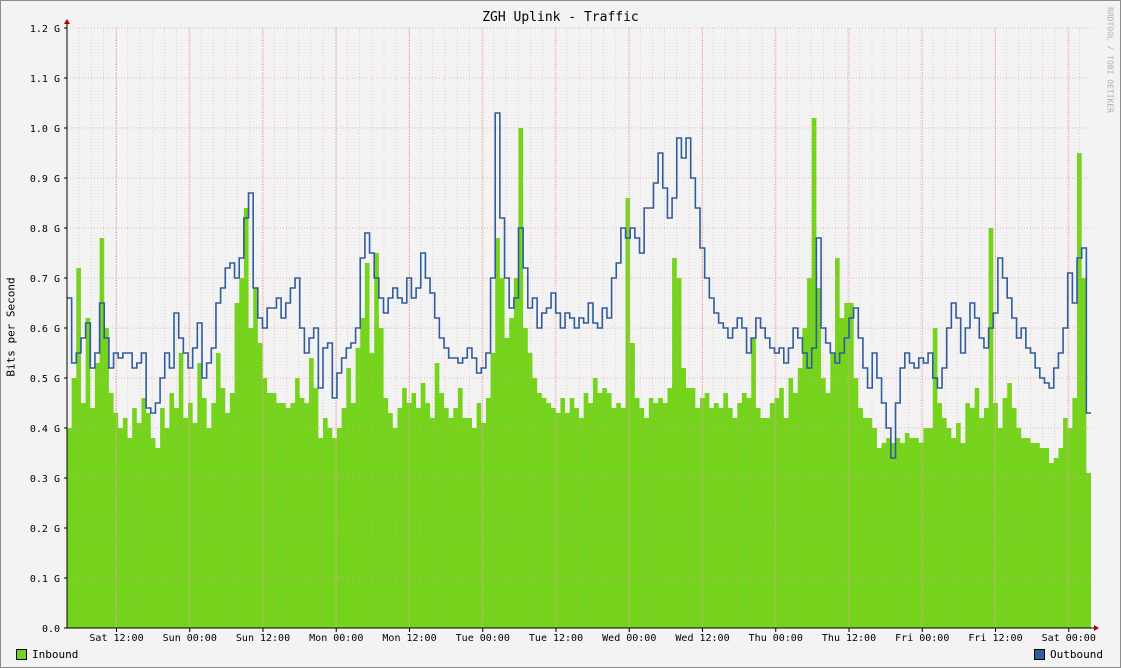  What do you see at coordinates (45, 79) in the screenshot?
I see `y-tick-label: 1.1 G` at bounding box center [45, 79].